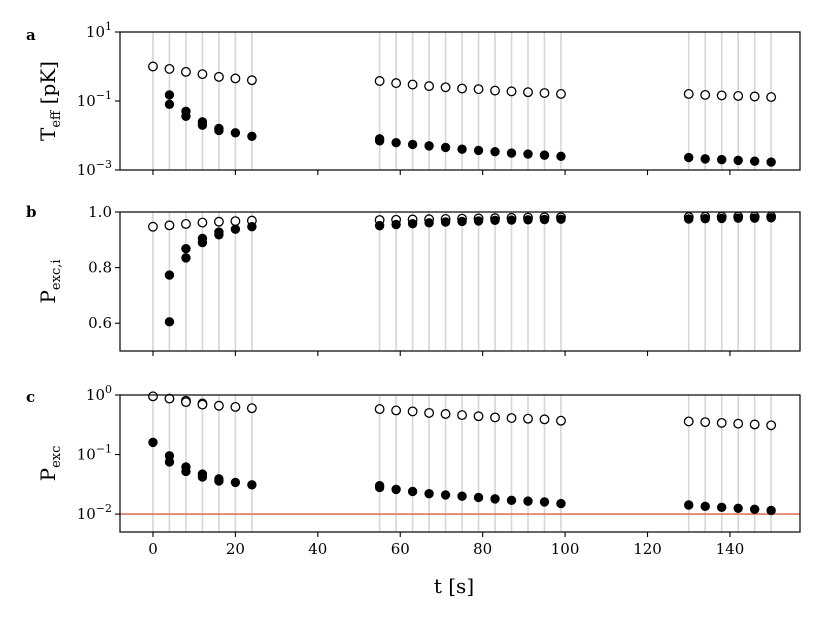 This screenshot has width=830, height=623. What do you see at coordinates (50, 281) in the screenshot?
I see `panel-b-y-label: Pexc,i` at bounding box center [50, 281].